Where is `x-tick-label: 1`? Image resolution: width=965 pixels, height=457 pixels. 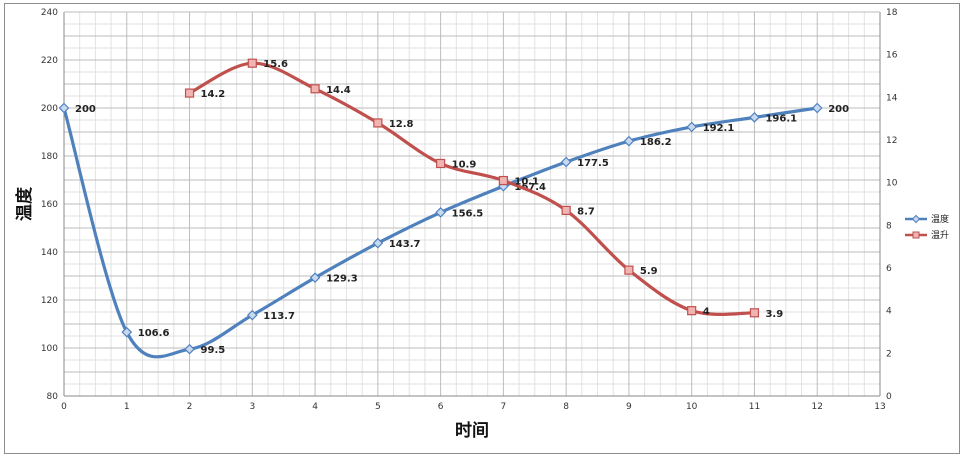
x-tick-label: 1 is located at coordinates (127, 407).